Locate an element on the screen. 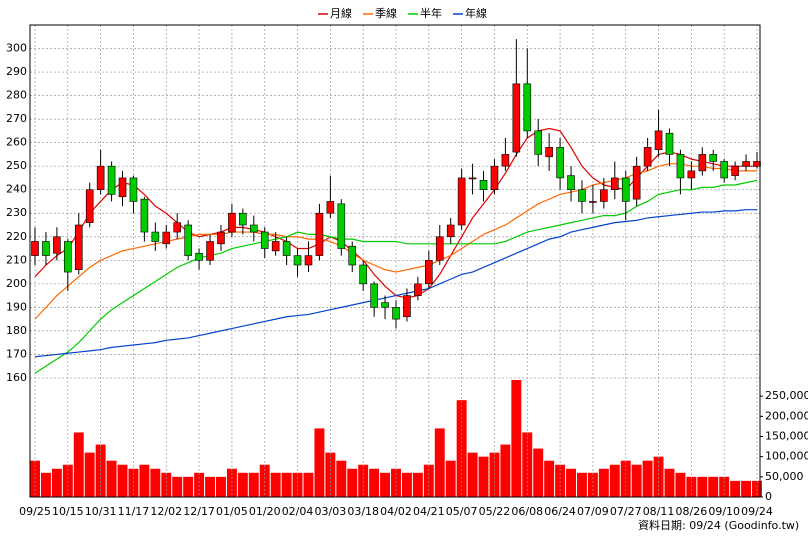 This screenshot has height=544, width=808. y-tick-label: 220 is located at coordinates (16, 236).